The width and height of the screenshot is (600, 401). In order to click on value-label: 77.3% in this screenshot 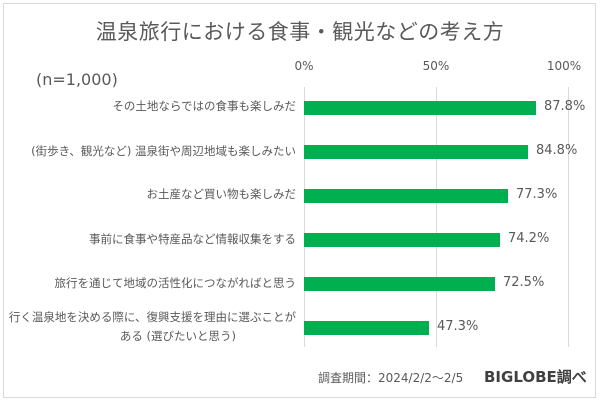, I will do `click(537, 194)`.